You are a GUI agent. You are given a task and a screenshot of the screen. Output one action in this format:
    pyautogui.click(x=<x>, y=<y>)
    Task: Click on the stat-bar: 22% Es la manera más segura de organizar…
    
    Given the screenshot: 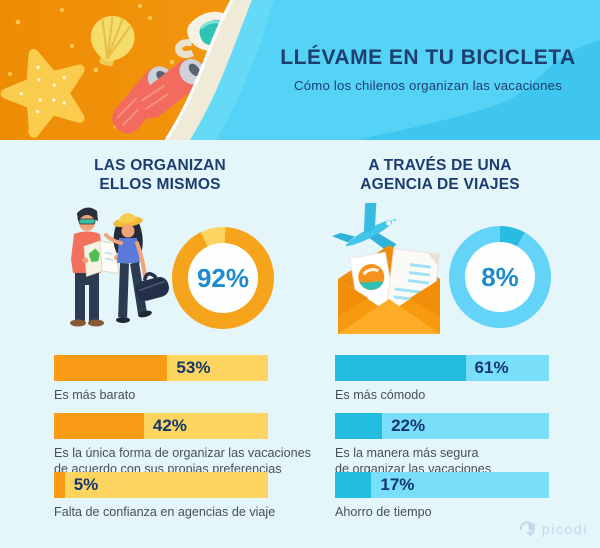 What is the action you would take?
    pyautogui.click(x=442, y=445)
    